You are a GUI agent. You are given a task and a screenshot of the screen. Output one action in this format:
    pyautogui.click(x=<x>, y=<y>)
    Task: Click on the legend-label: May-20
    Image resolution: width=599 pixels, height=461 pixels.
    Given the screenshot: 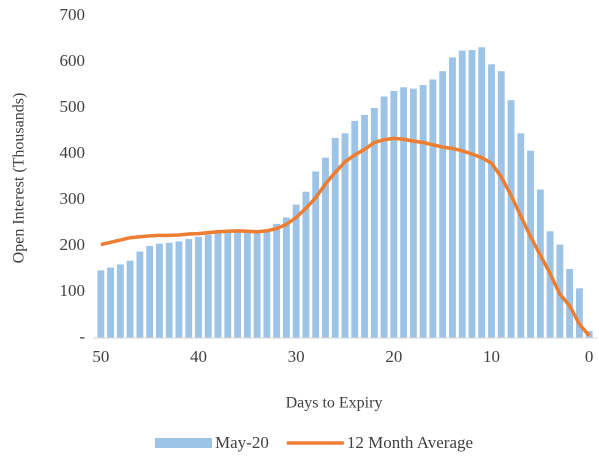 What is the action you would take?
    pyautogui.click(x=242, y=442)
    